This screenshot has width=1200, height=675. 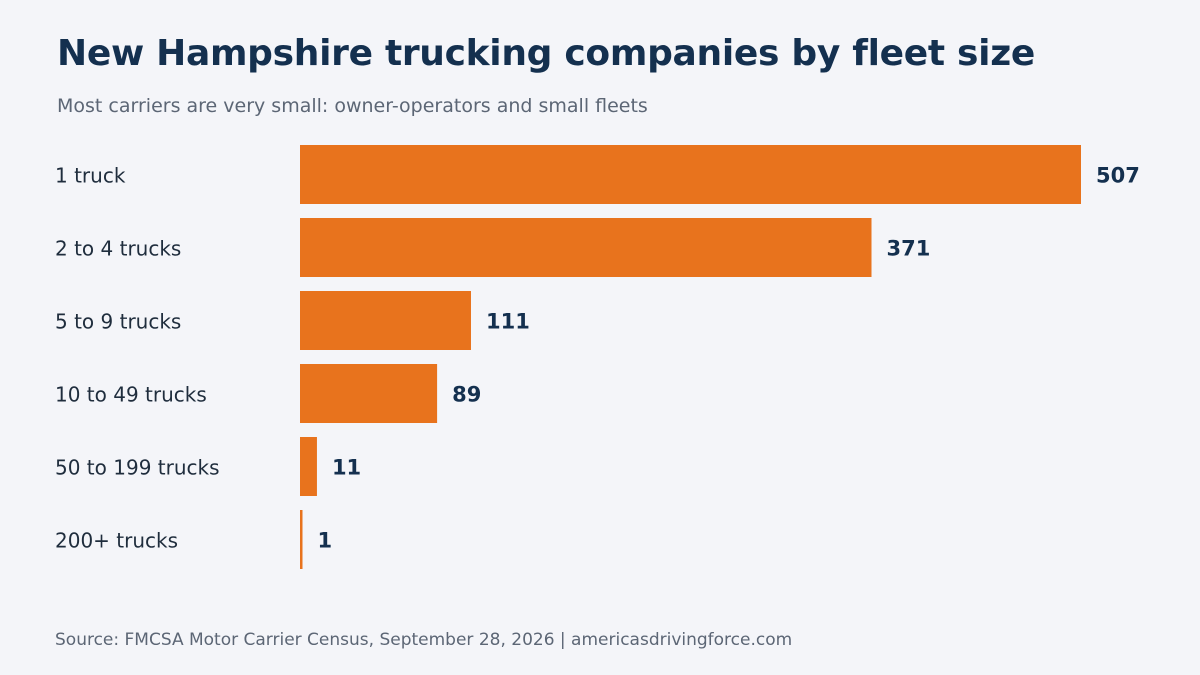 I want to click on value-label: 11, so click(x=346, y=468).